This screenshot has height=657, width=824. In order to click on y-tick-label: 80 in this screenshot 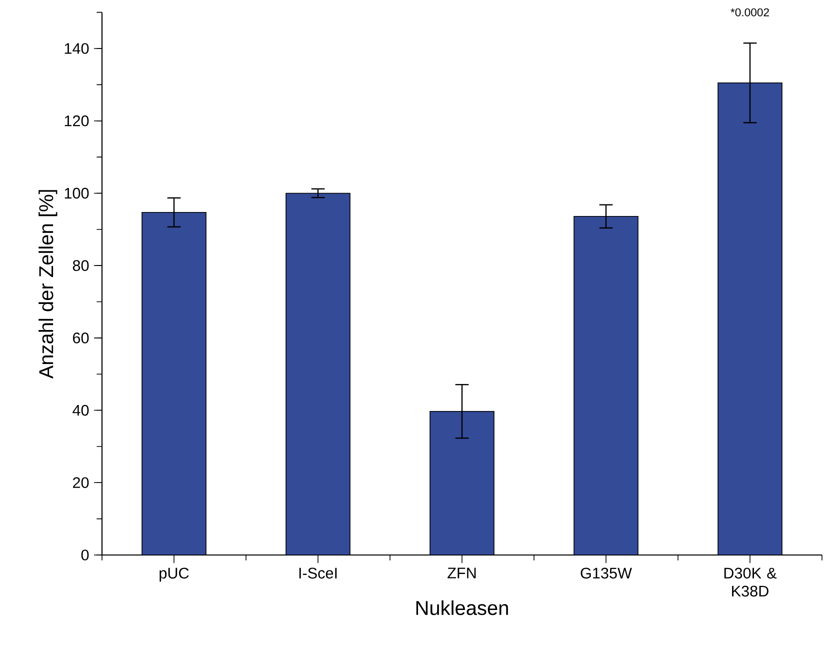, I will do `click(80, 265)`.